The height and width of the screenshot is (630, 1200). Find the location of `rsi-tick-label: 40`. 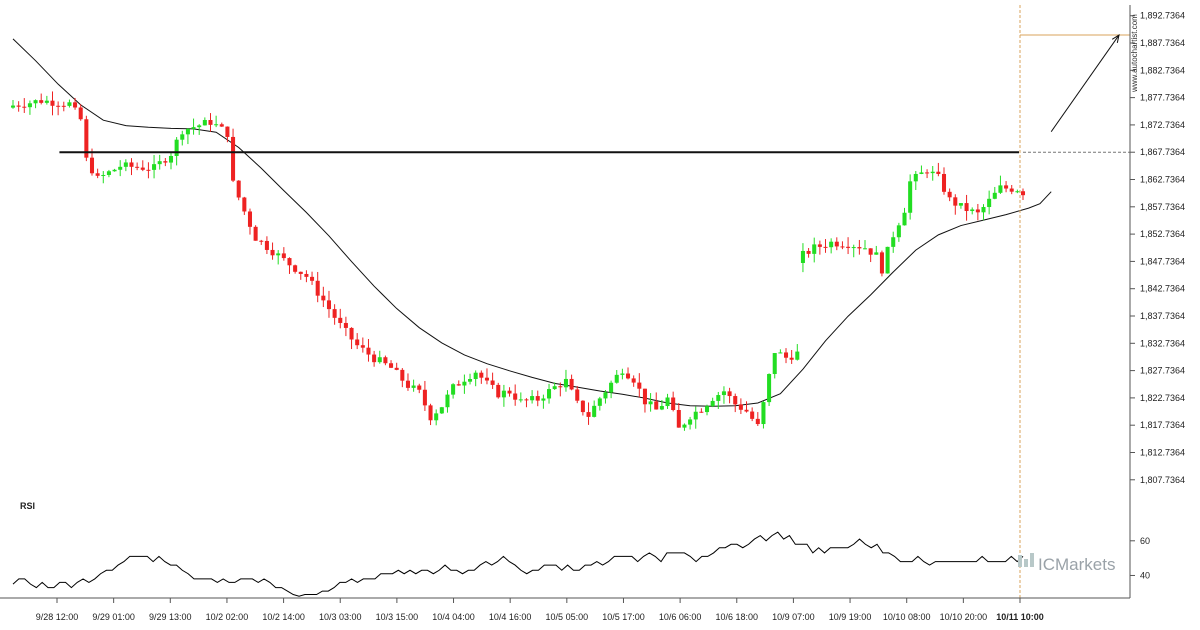

rsi-tick-label: 40 is located at coordinates (1145, 575).